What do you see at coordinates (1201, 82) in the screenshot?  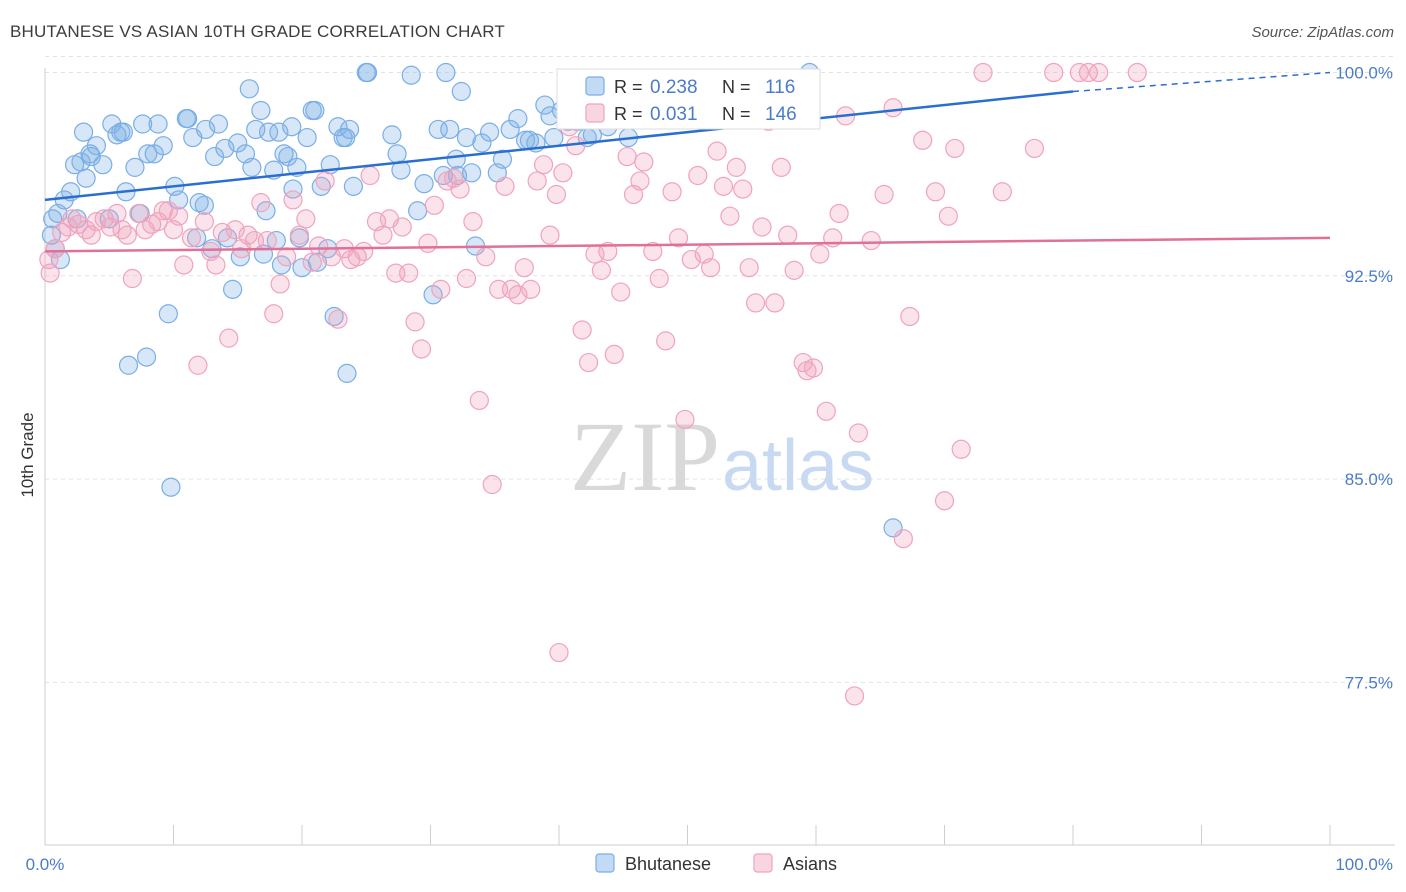 I see `trendline-bhutanese-extension` at bounding box center [1201, 82].